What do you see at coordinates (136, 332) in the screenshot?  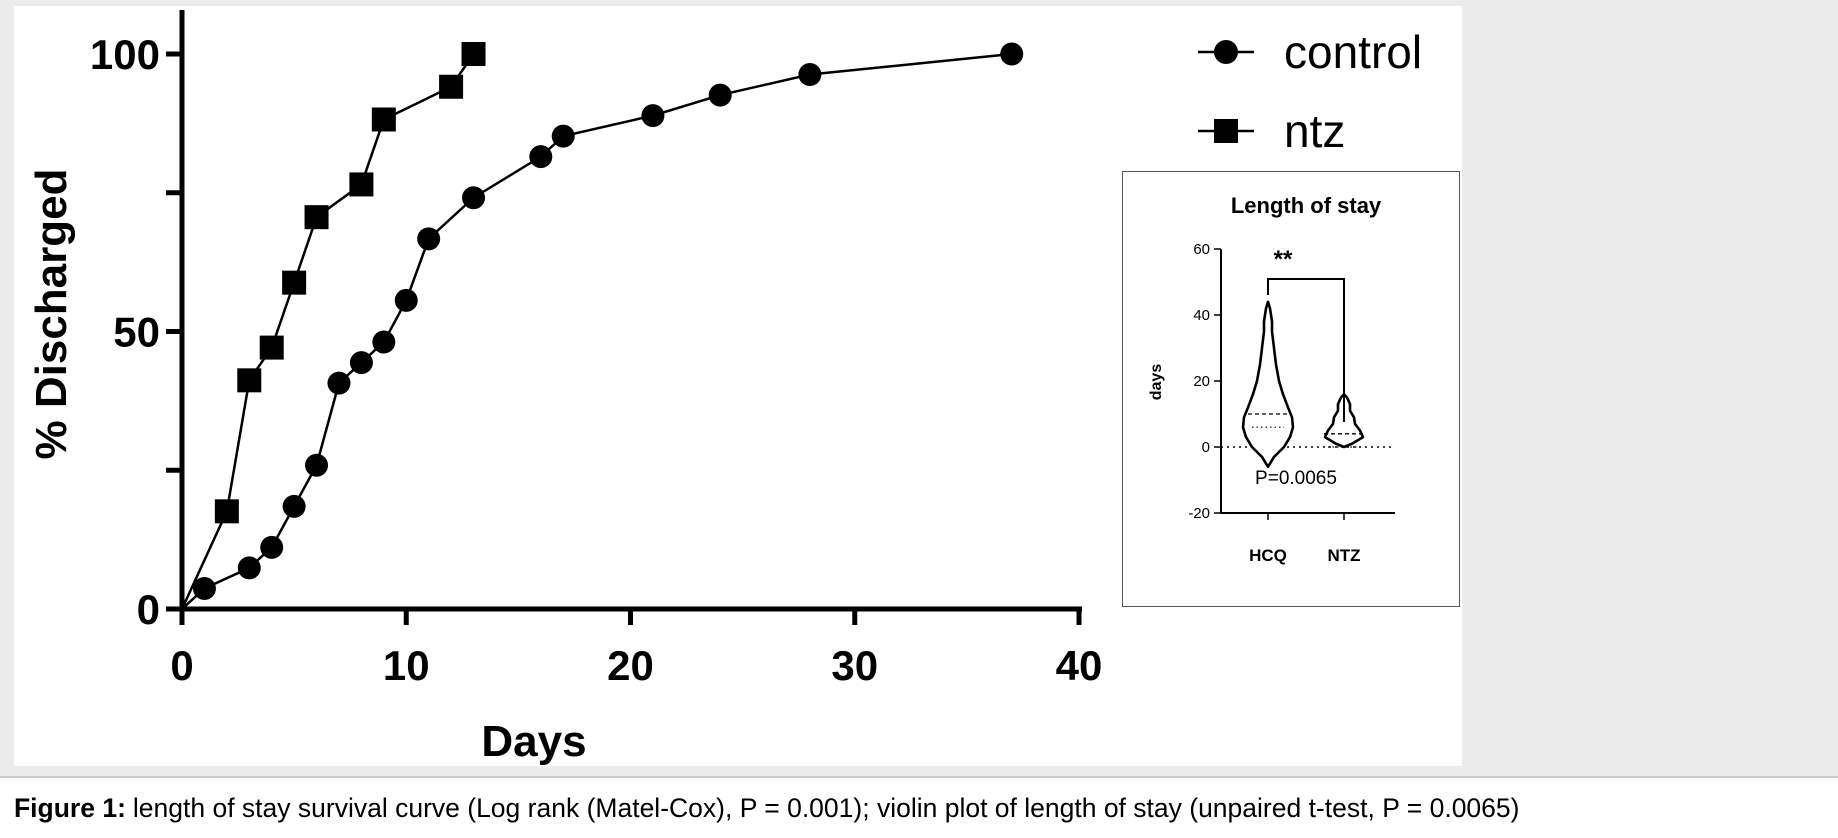 I see `y-tick-label: 50` at bounding box center [136, 332].